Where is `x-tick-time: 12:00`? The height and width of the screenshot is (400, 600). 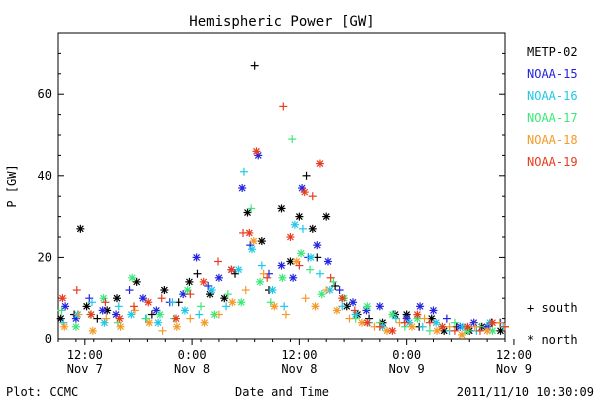
x-tick-time: 12:00 is located at coordinates (514, 355).